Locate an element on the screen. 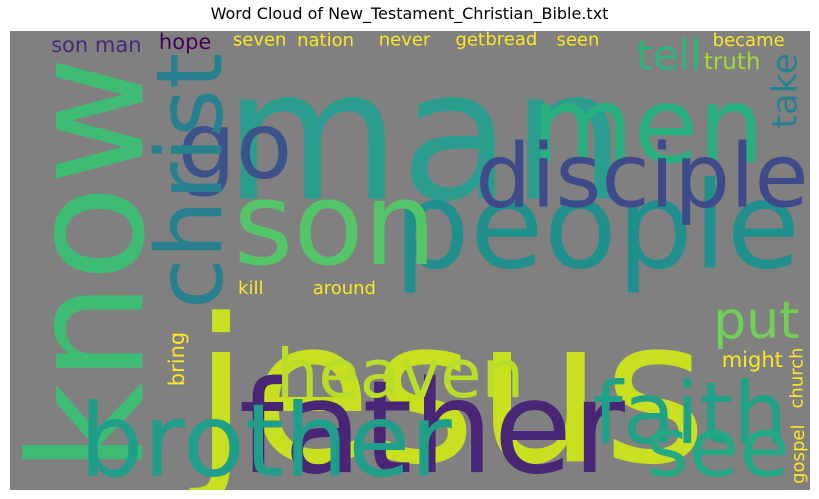 The image size is (819, 499). word-seven: seven is located at coordinates (260, 40).